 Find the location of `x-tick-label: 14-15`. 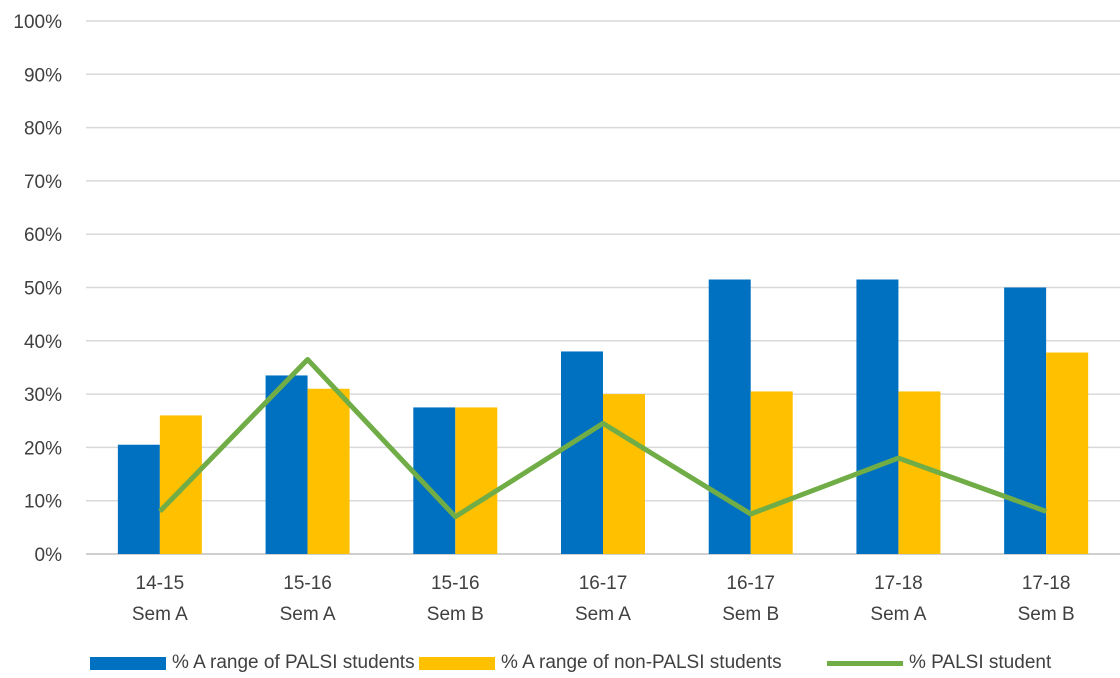

x-tick-label: 14-15 is located at coordinates (160, 583).